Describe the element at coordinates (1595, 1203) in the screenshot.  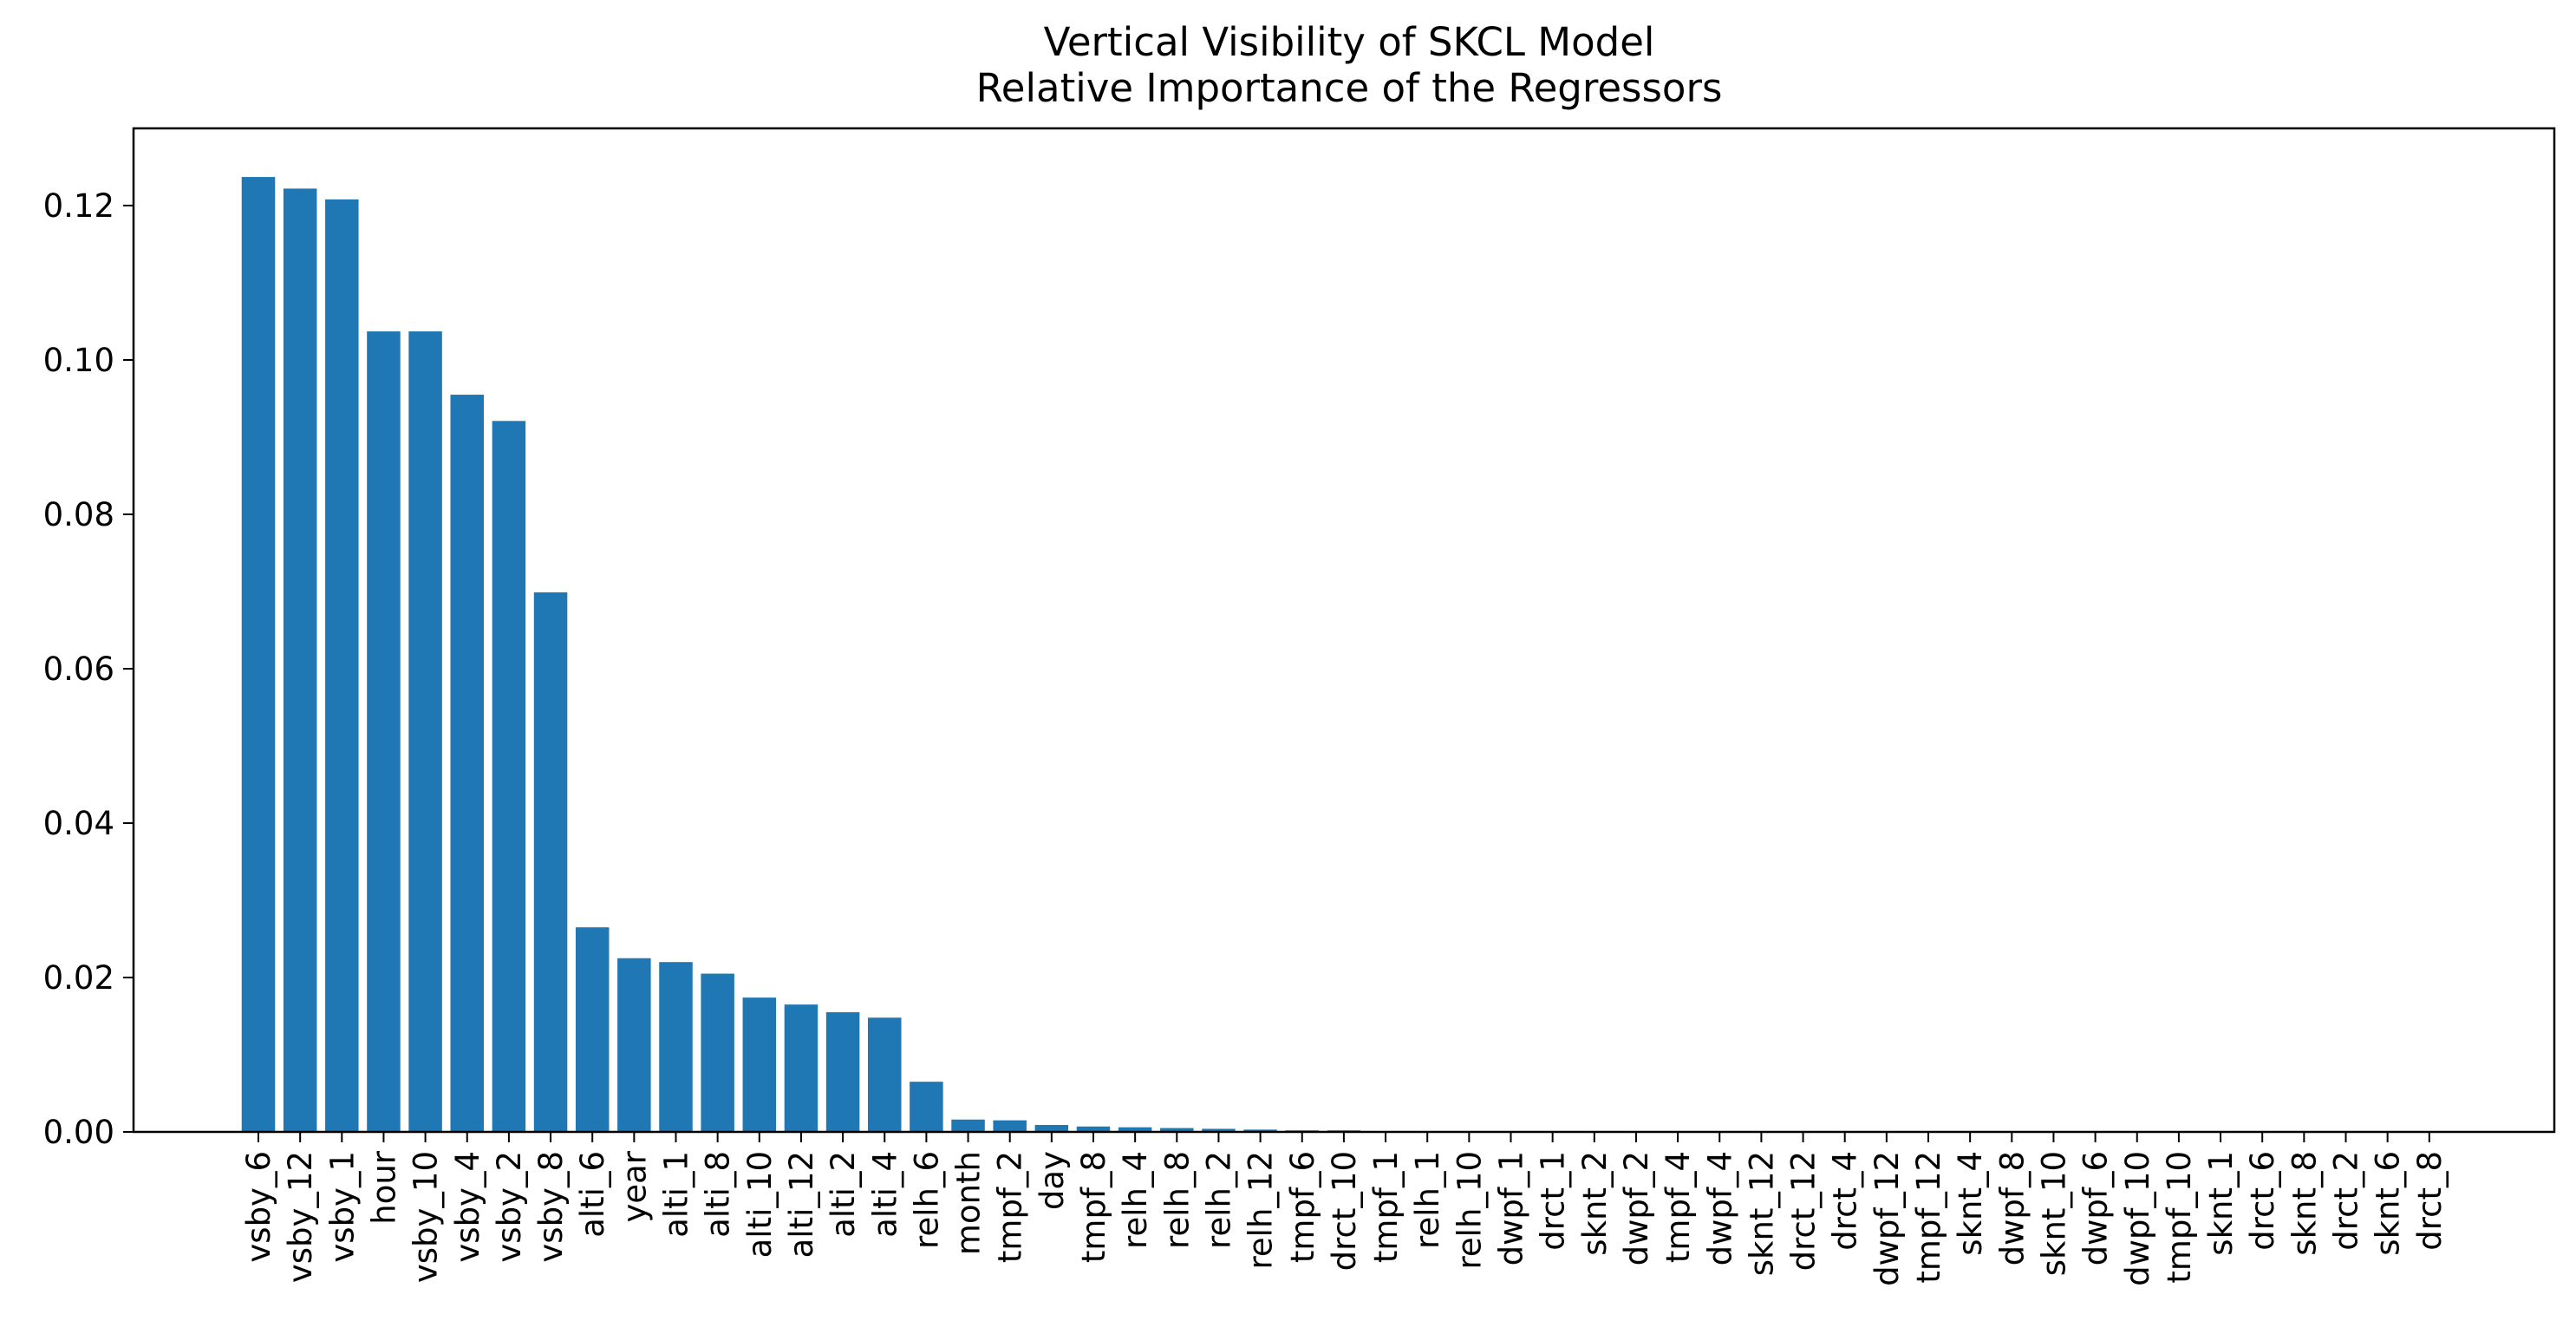
I see `x-tick-label: sknt_2` at that location.